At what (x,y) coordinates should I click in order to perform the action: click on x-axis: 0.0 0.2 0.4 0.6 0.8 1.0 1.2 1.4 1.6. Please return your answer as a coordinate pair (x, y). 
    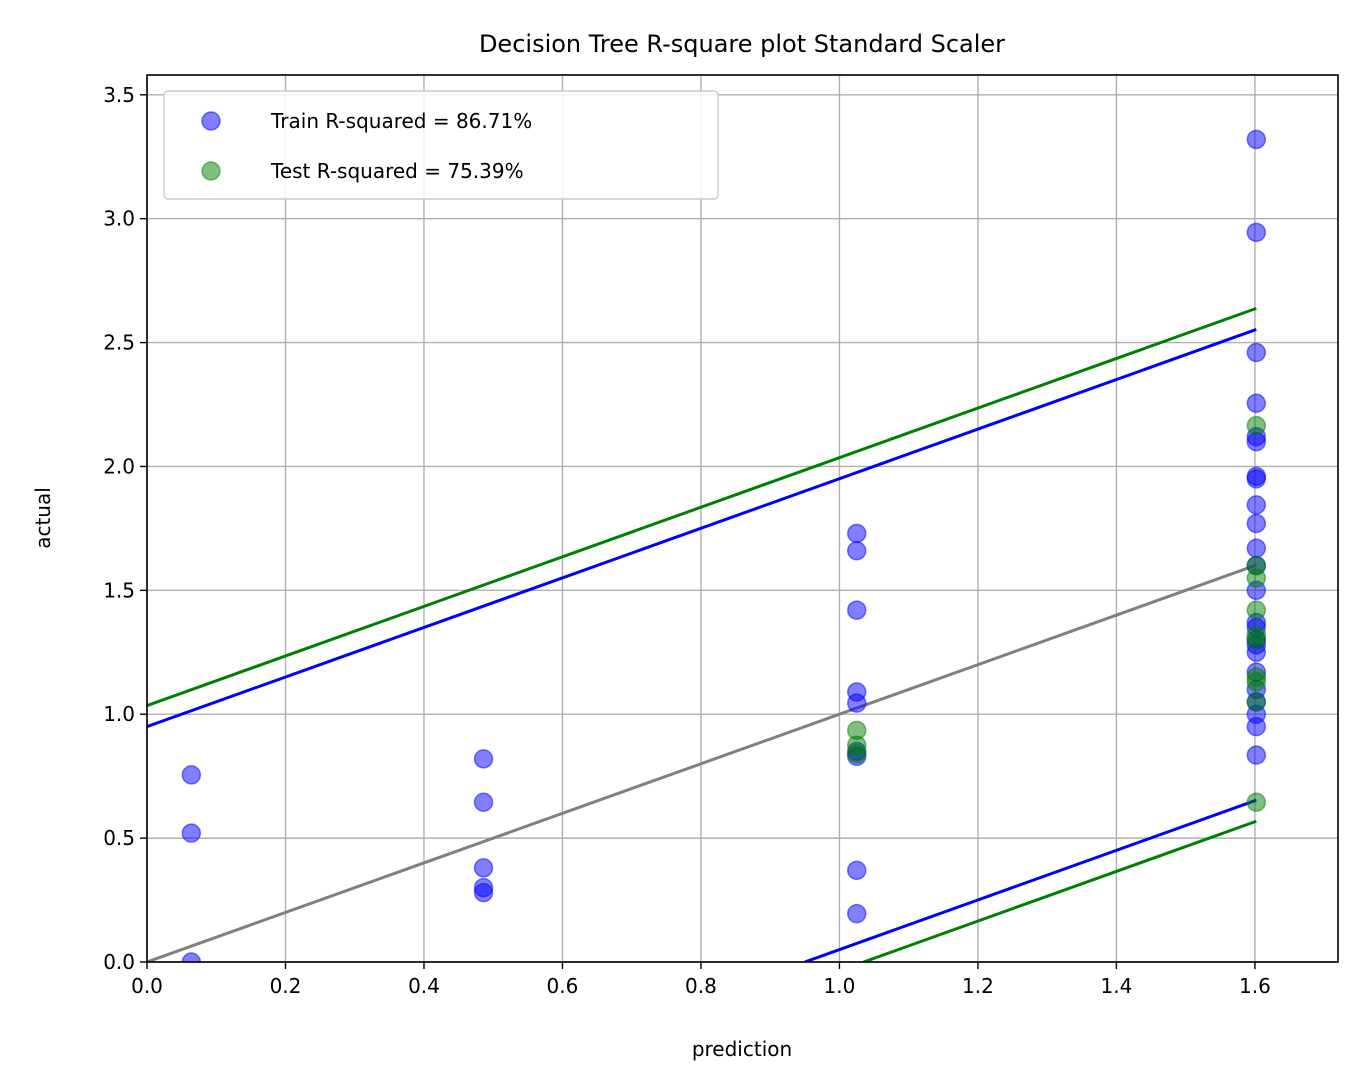
    Looking at the image, I should click on (701, 980).